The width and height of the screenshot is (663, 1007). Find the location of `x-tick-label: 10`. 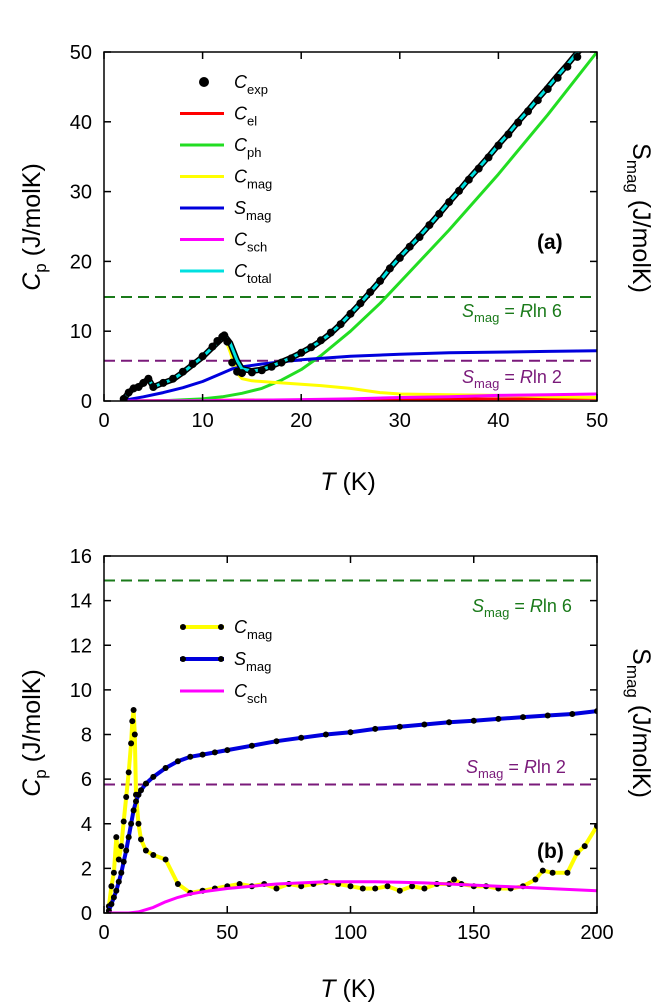

x-tick-label: 10 is located at coordinates (202, 421).